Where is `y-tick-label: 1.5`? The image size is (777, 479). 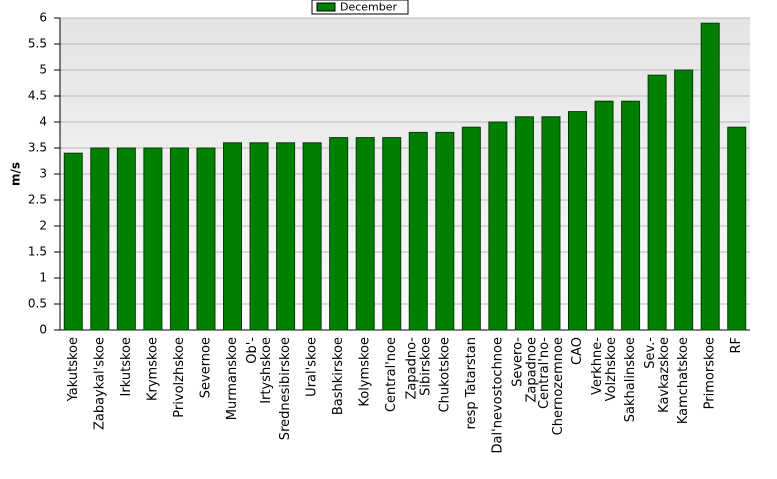 y-tick-label: 1.5 is located at coordinates (37, 252).